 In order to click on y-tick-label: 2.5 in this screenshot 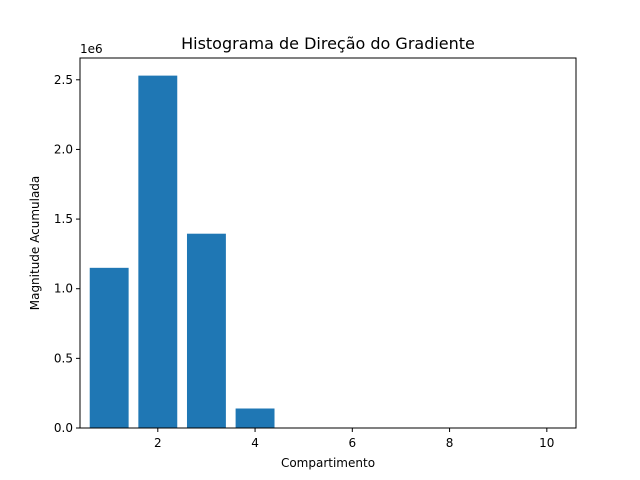, I will do `click(63, 80)`.